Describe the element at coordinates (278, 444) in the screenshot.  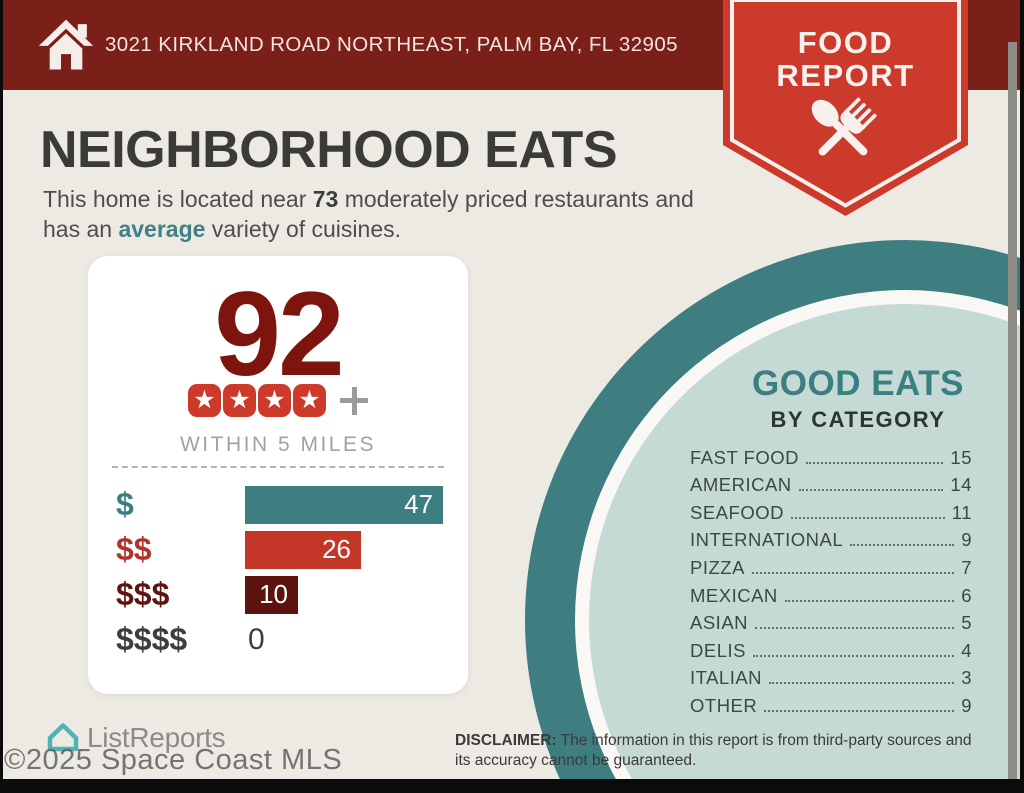
I see `radius-label: WITHIN 5 MILES` at that location.